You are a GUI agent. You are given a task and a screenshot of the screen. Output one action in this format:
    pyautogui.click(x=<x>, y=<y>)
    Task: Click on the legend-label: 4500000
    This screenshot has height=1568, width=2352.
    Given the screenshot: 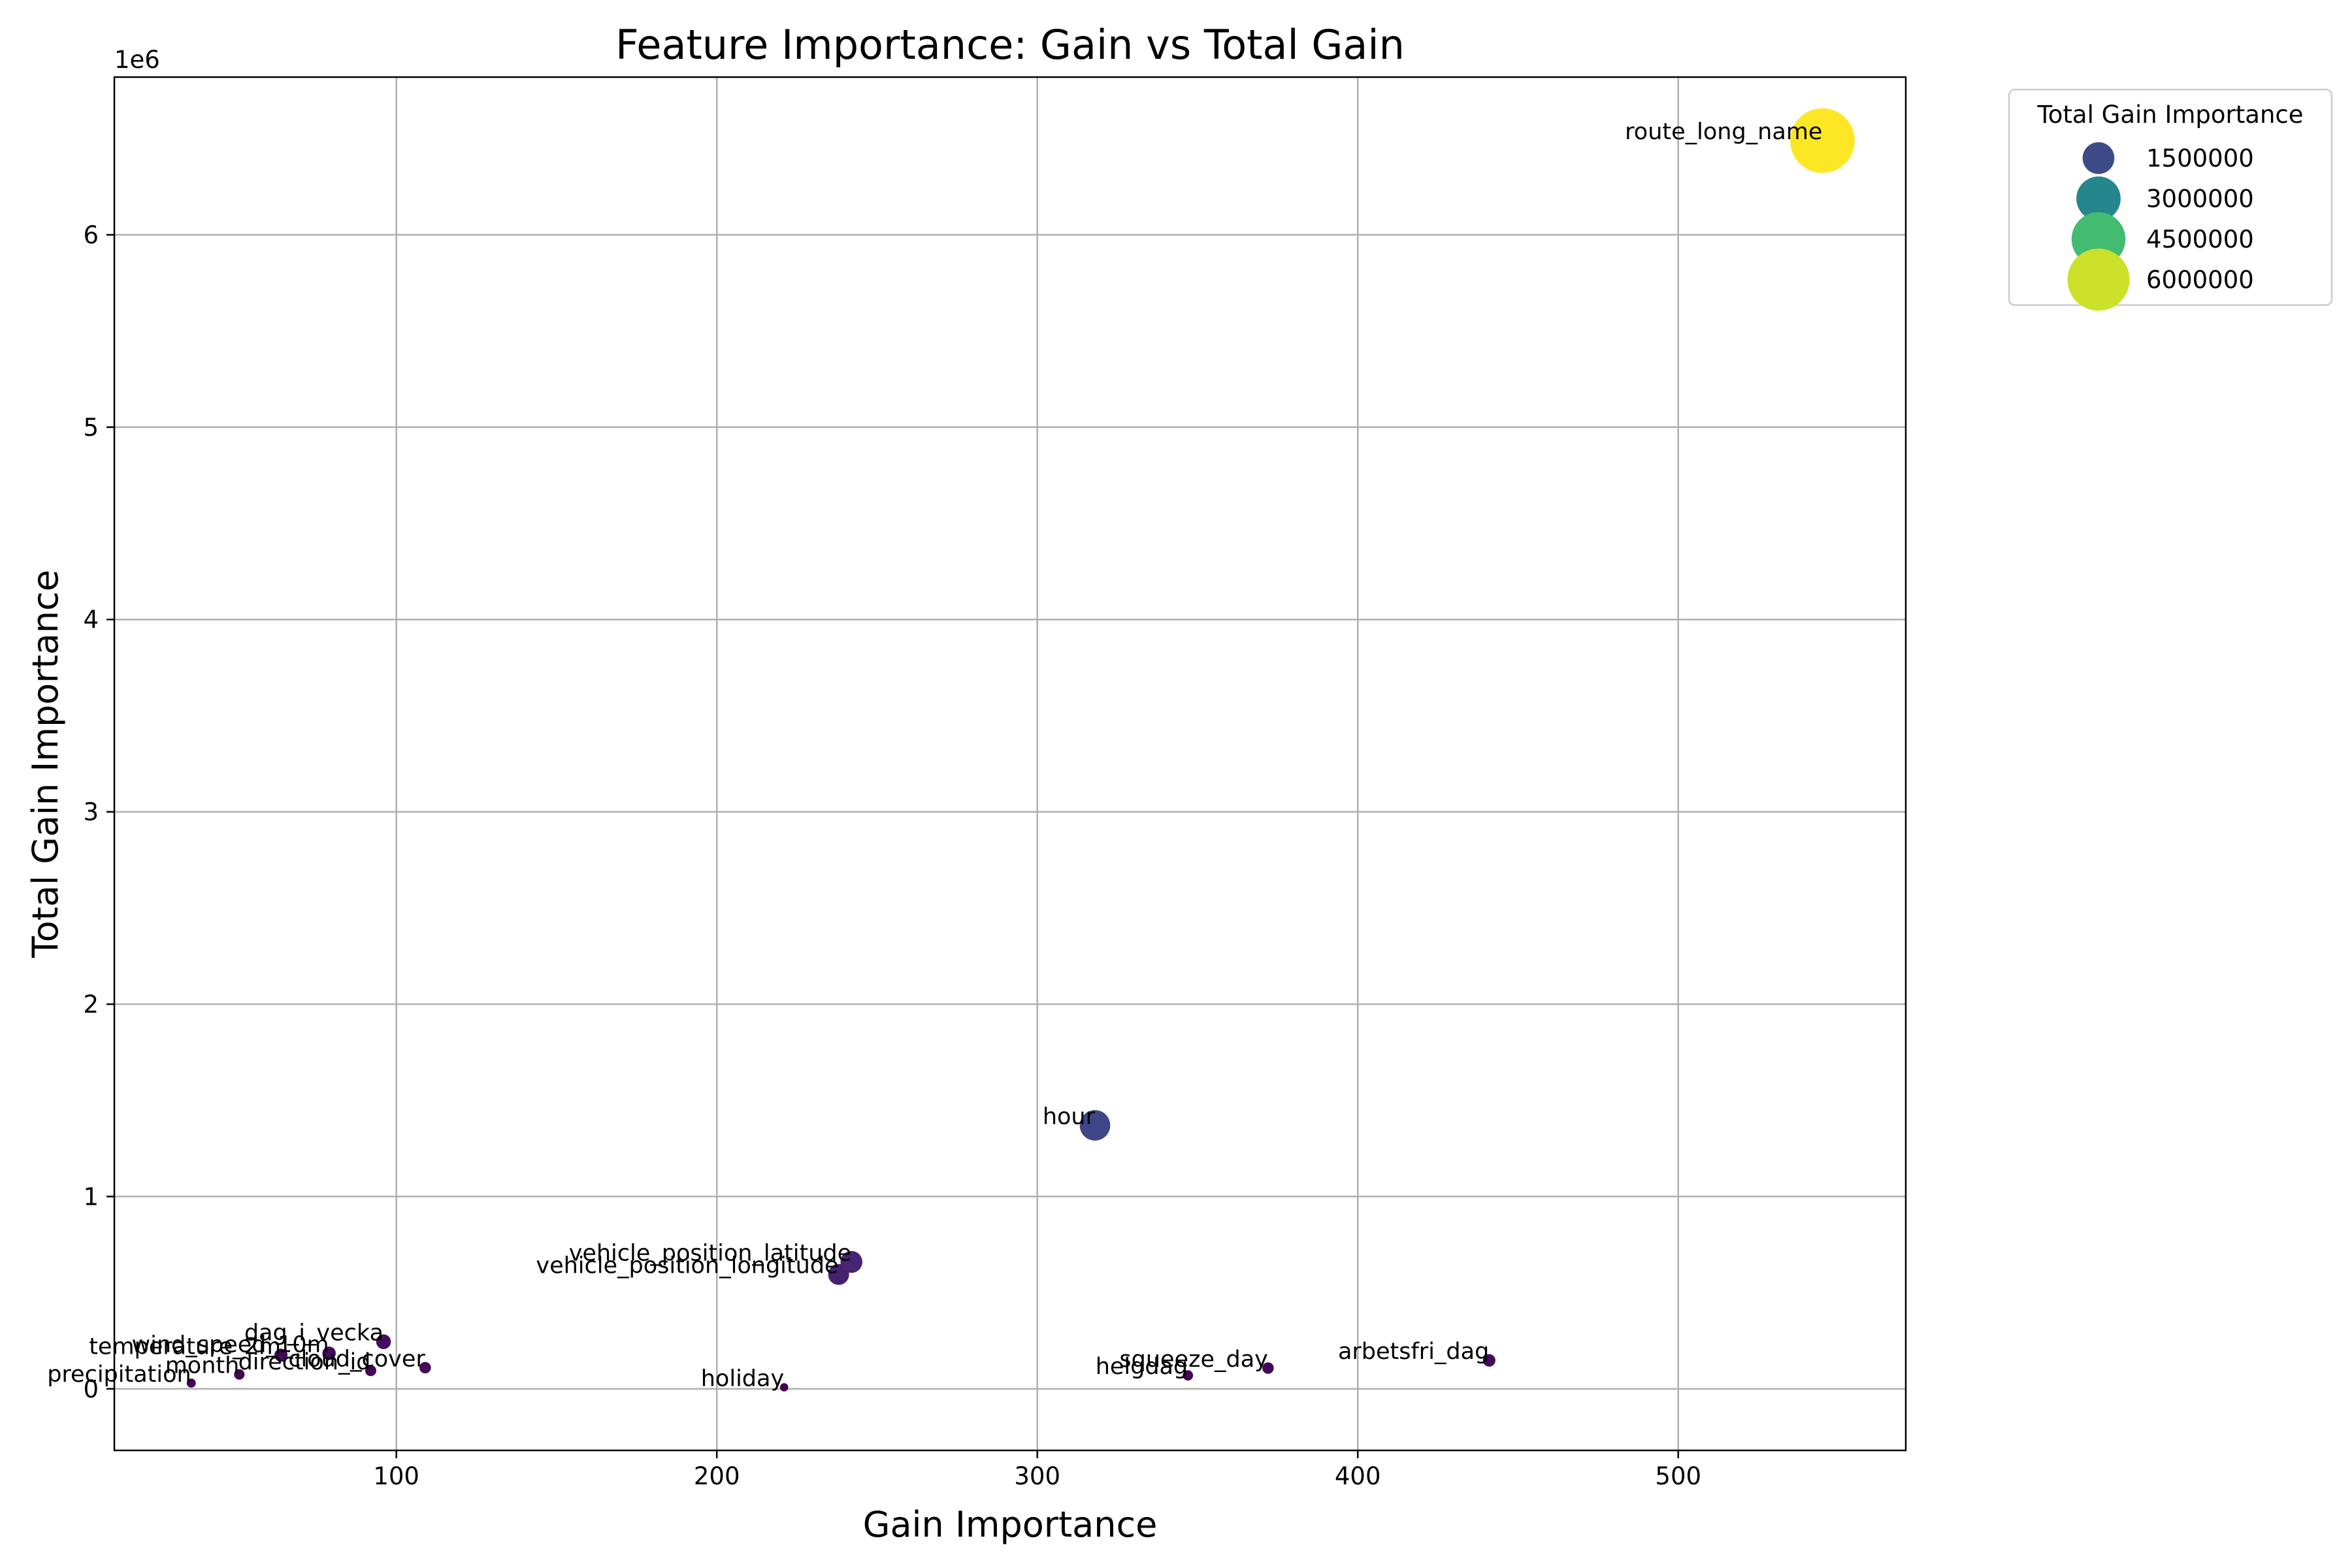 What is the action you would take?
    pyautogui.click(x=2200, y=239)
    